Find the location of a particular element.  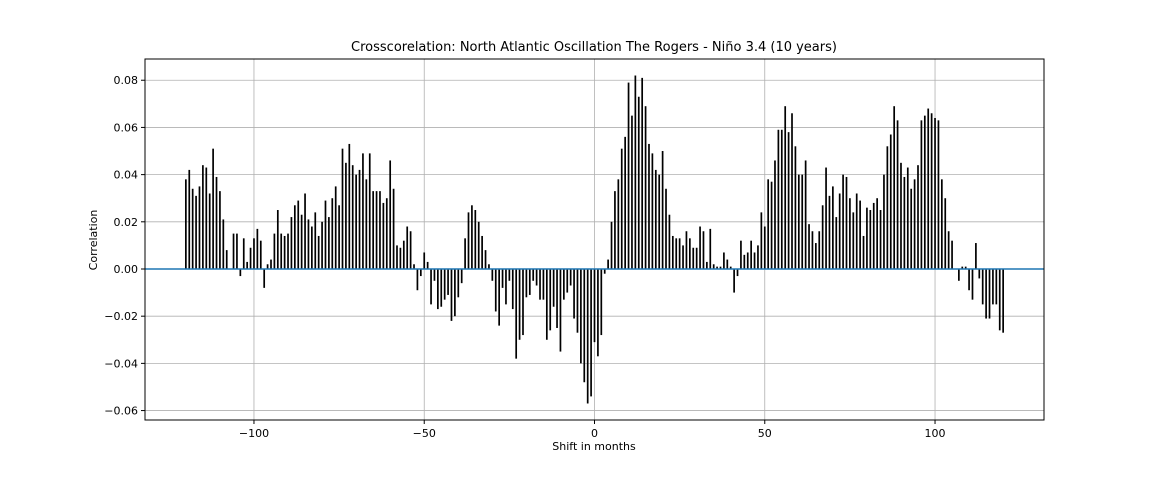

y-tick-label: 0.06 is located at coordinates (126, 127).